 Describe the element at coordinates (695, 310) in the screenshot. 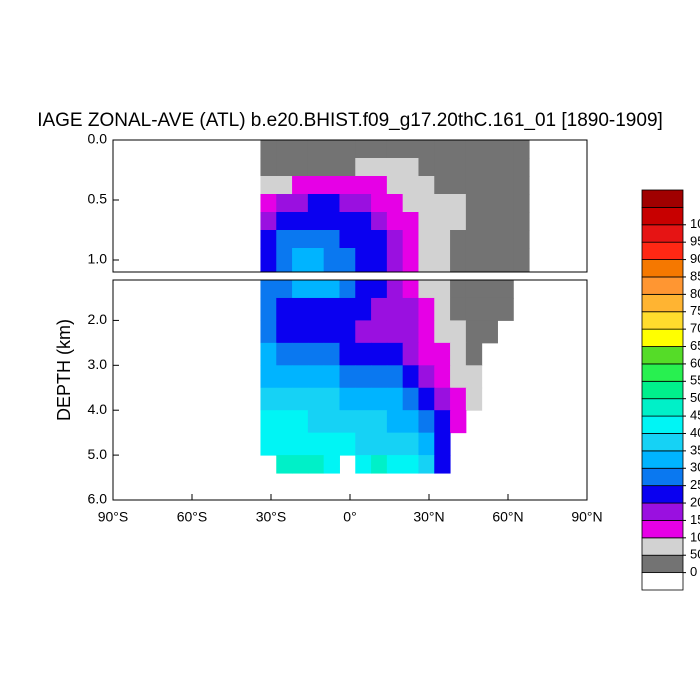

I see `colorbar-label: 750` at that location.